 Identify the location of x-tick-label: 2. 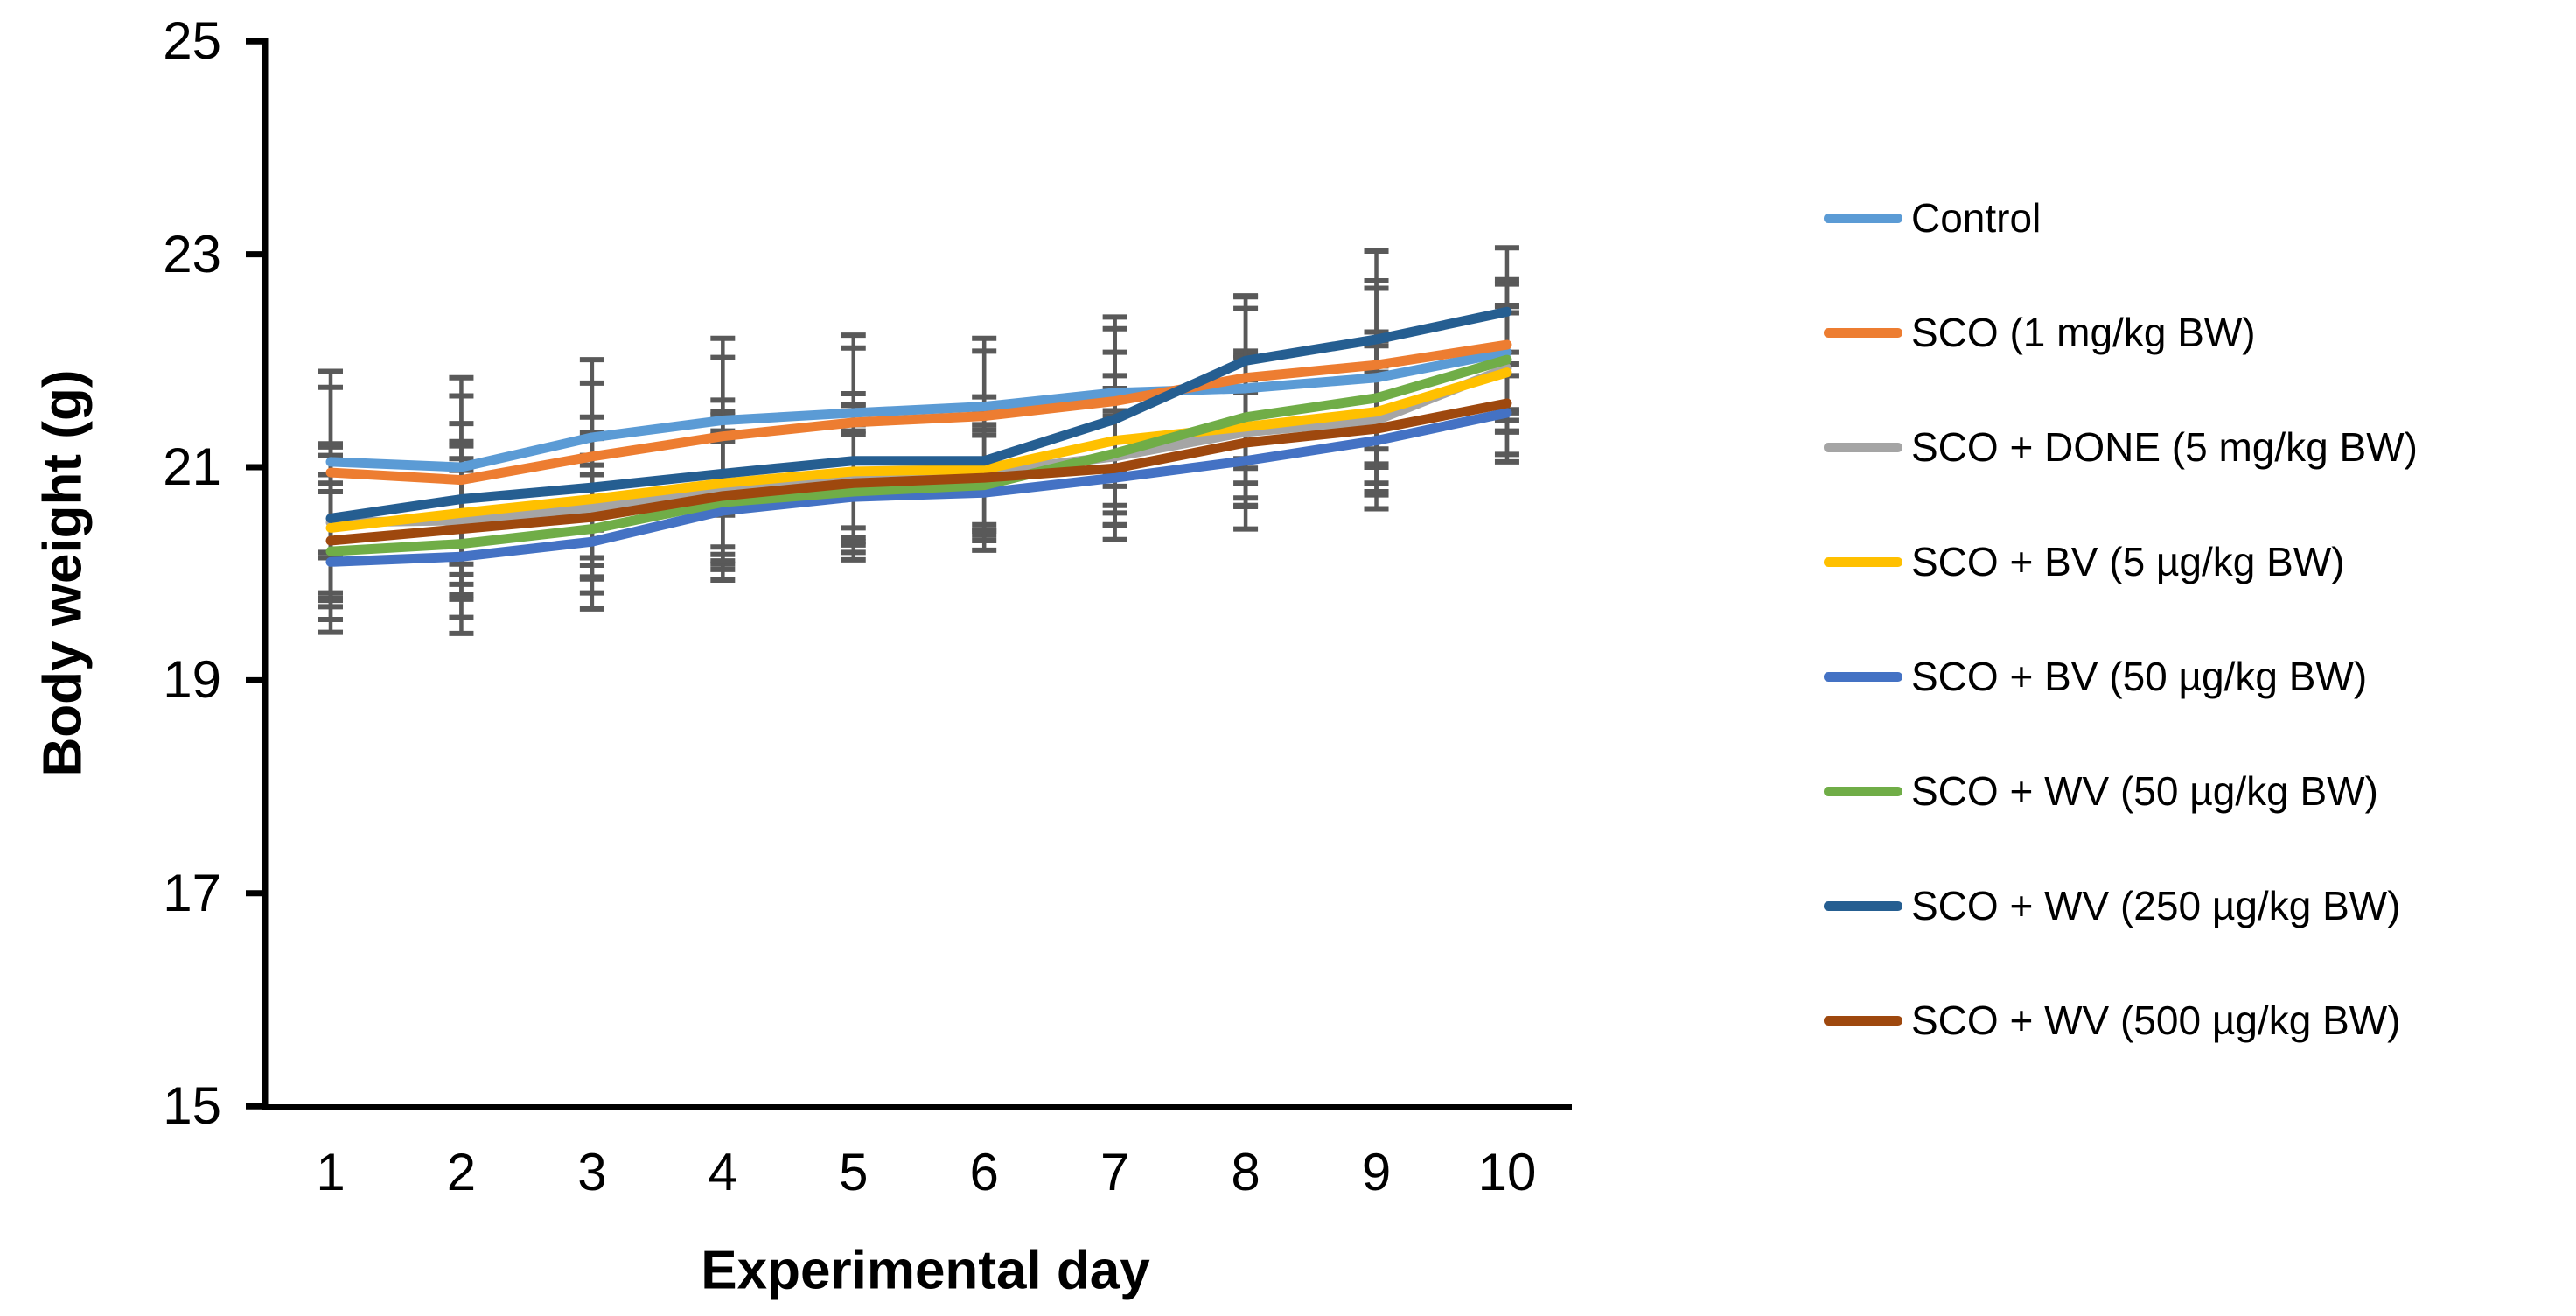
(461, 1172).